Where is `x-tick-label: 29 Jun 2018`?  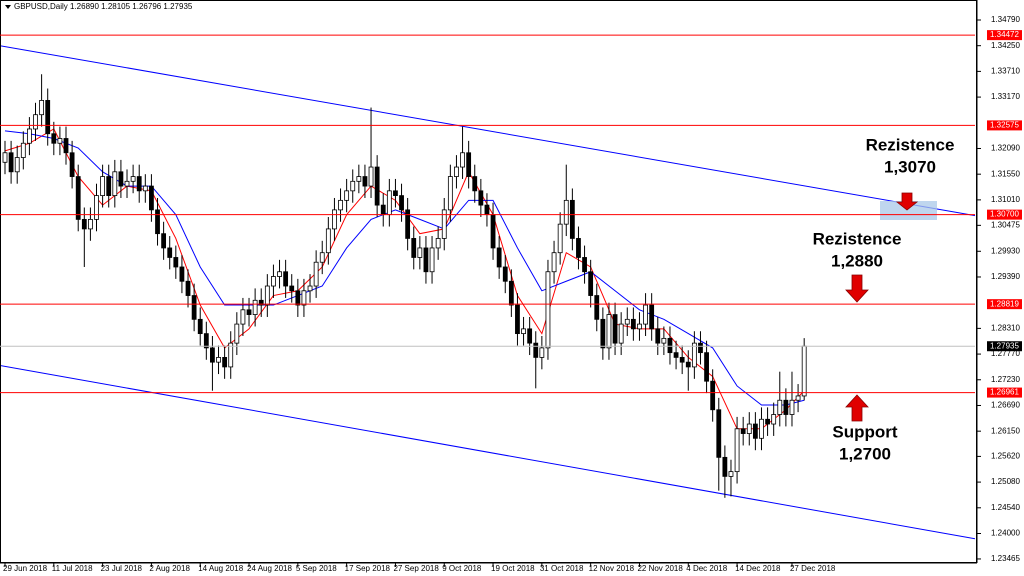
x-tick-label: 29 Jun 2018 is located at coordinates (25, 568).